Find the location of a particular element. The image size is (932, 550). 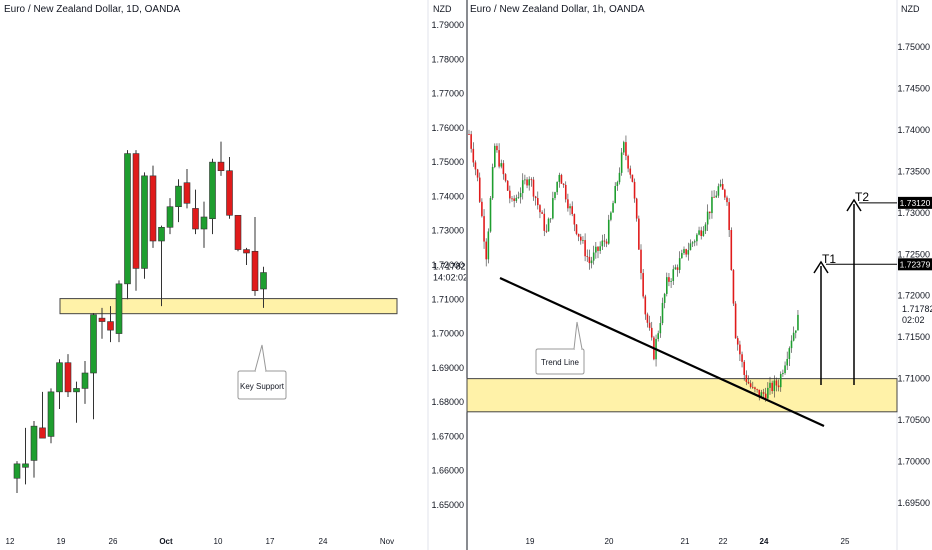

left-axis-unit: NZD is located at coordinates (442, 9).